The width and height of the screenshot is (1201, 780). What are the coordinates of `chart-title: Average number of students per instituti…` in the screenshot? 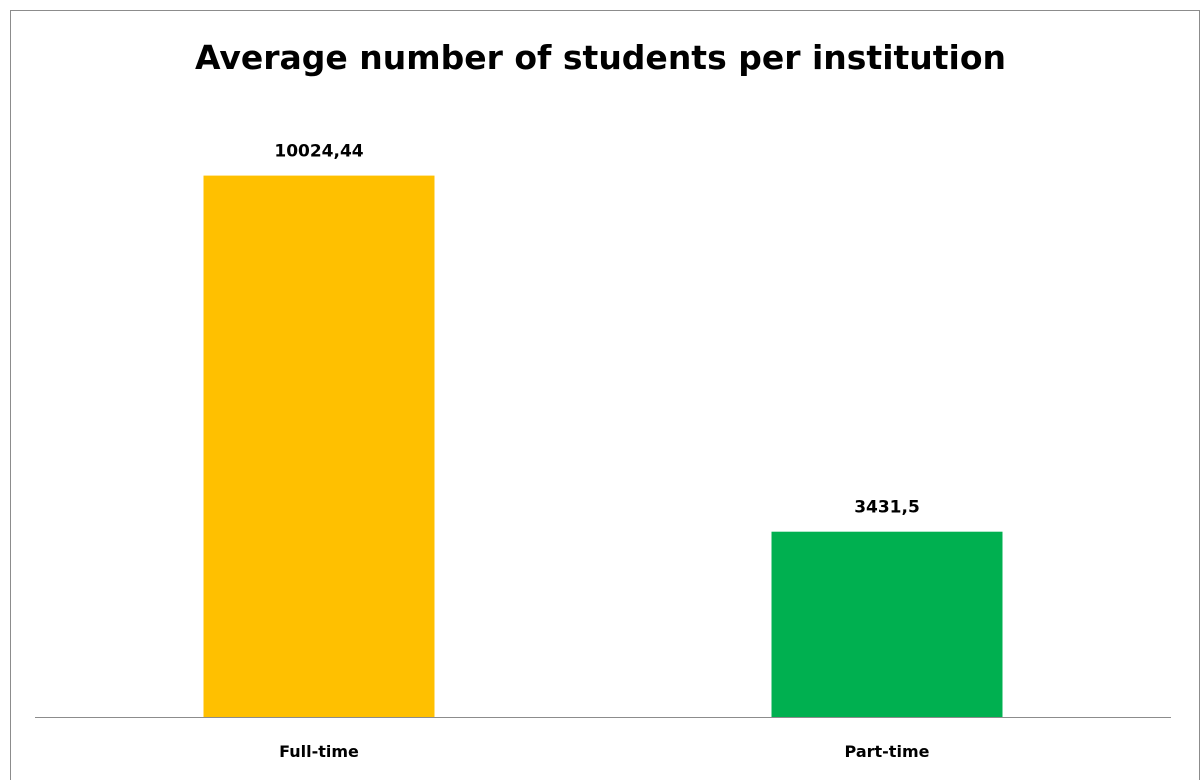 It's located at (600, 57).